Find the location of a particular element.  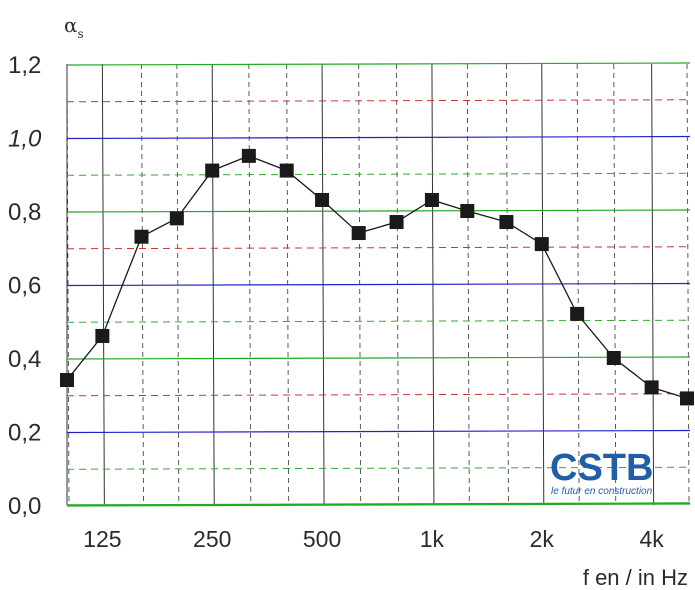

x-axis-line is located at coordinates (378, 504).